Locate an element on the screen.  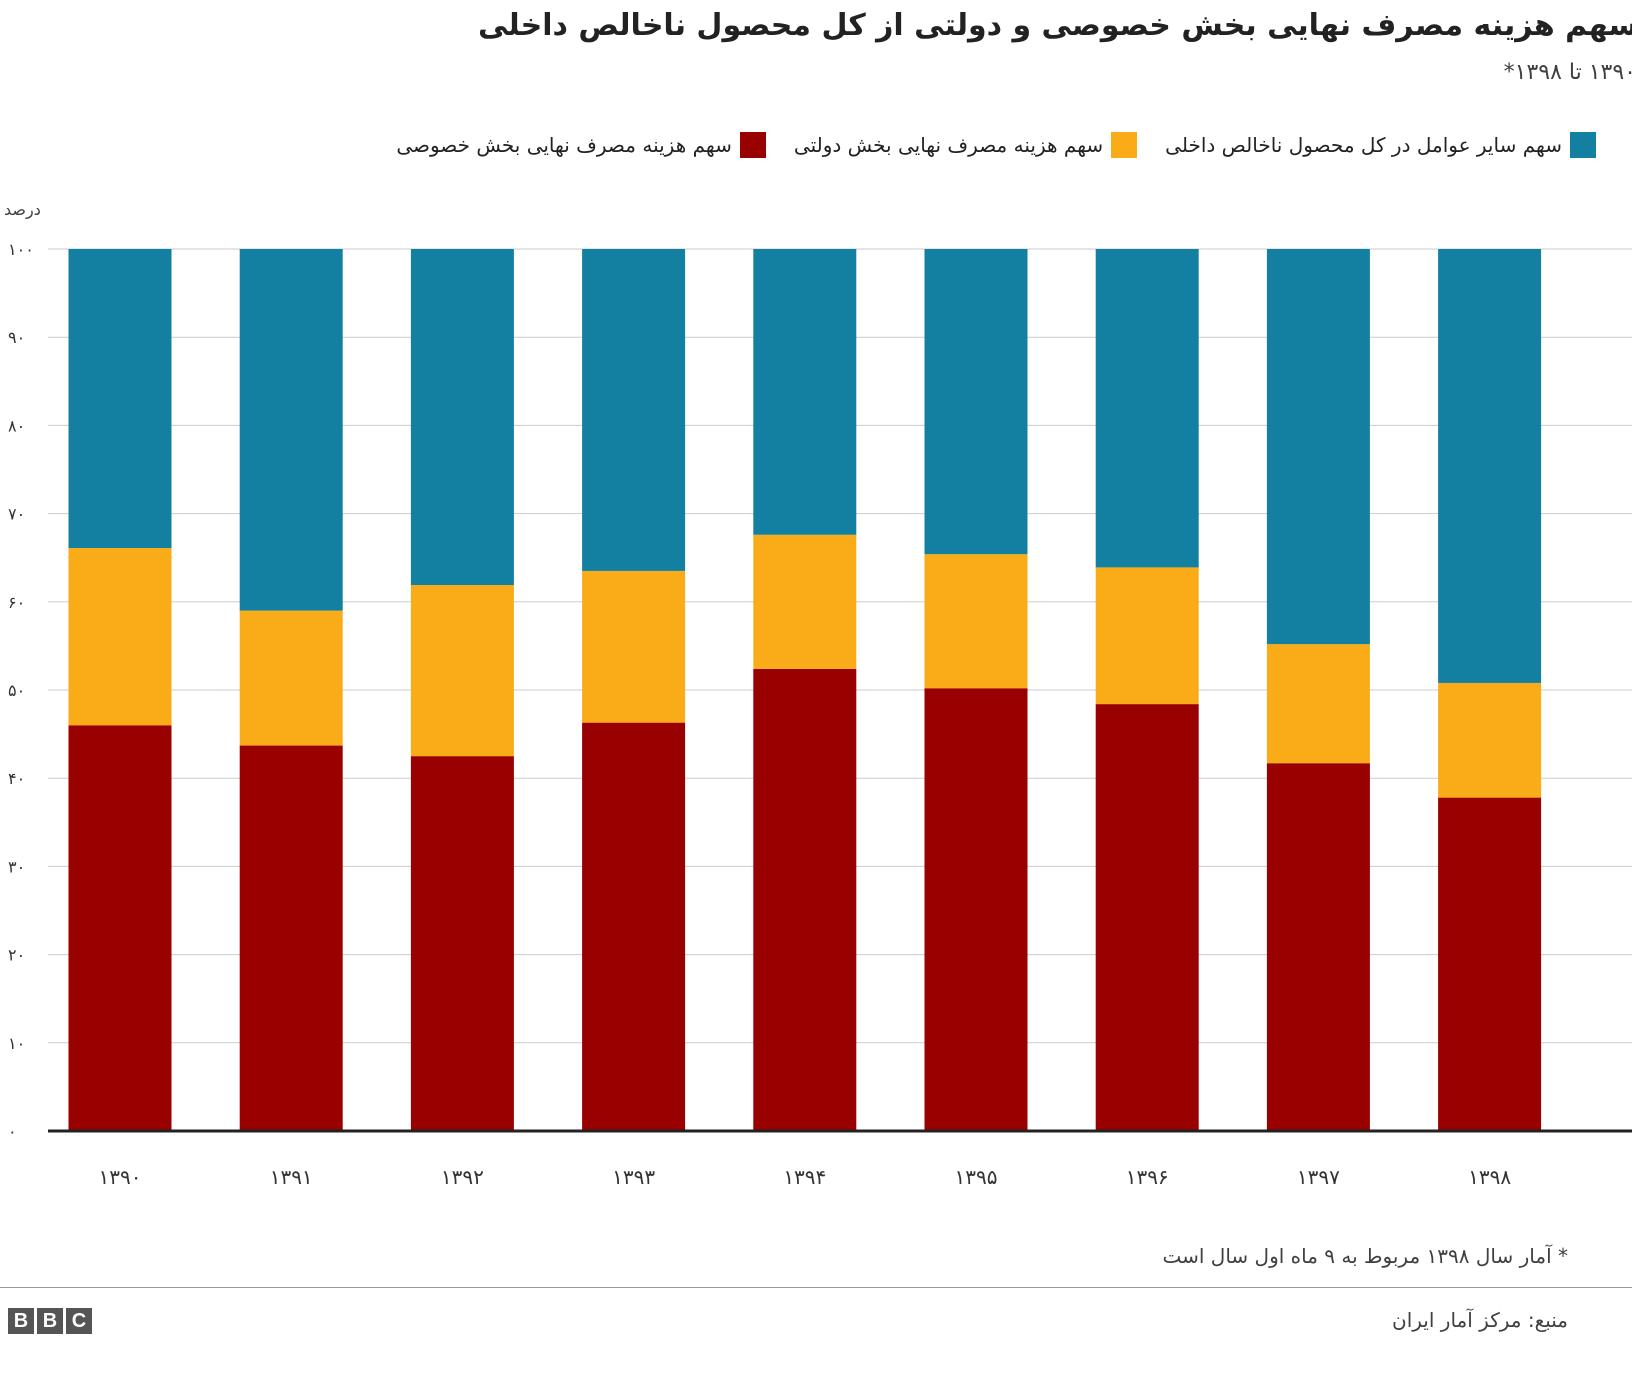
legend-item-government: سهم هزینه مصرف نهایی بخش دولتی is located at coordinates (965, 145).